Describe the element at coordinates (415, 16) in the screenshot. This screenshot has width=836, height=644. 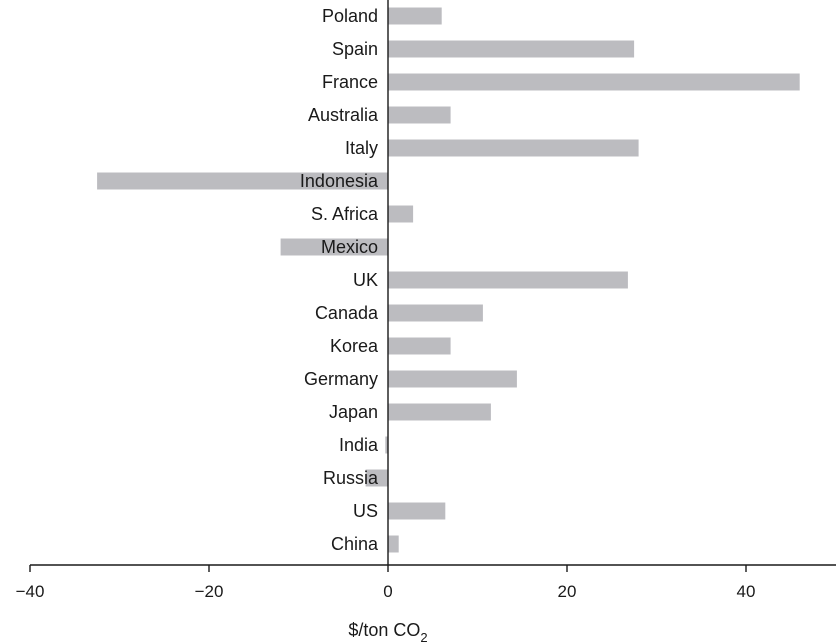
I see `bar-poland` at that location.